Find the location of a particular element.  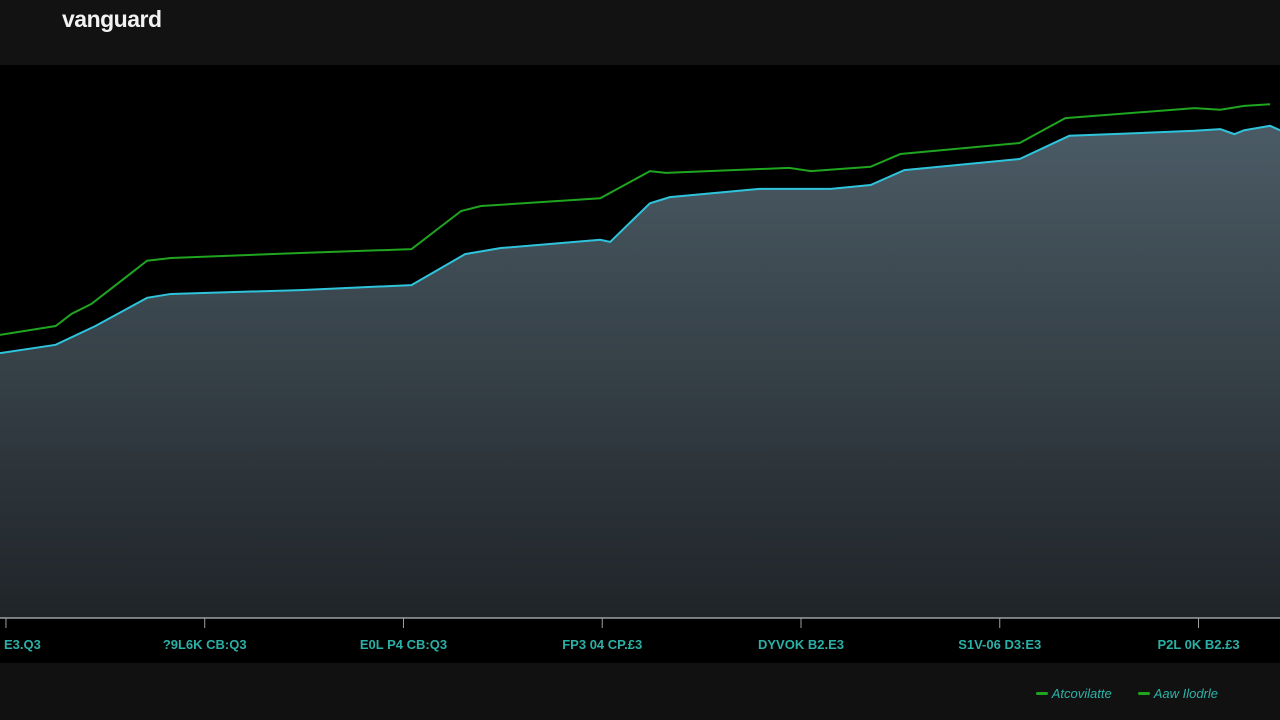

legend-item-2: Aaw Ilodrle is located at coordinates (1177, 693).